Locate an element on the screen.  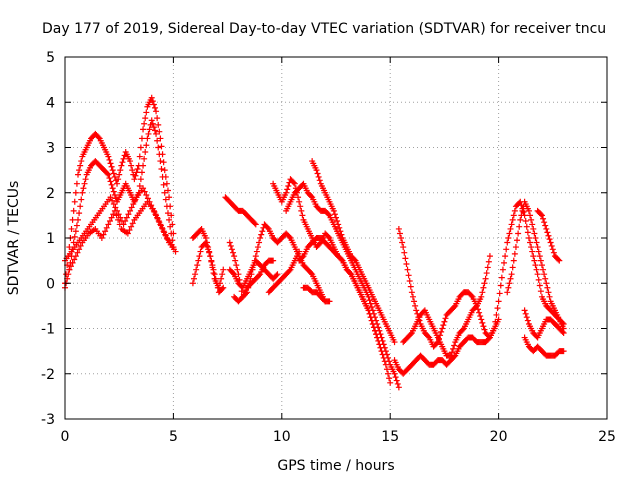
x-tick-label: 15 is located at coordinates (390, 437).